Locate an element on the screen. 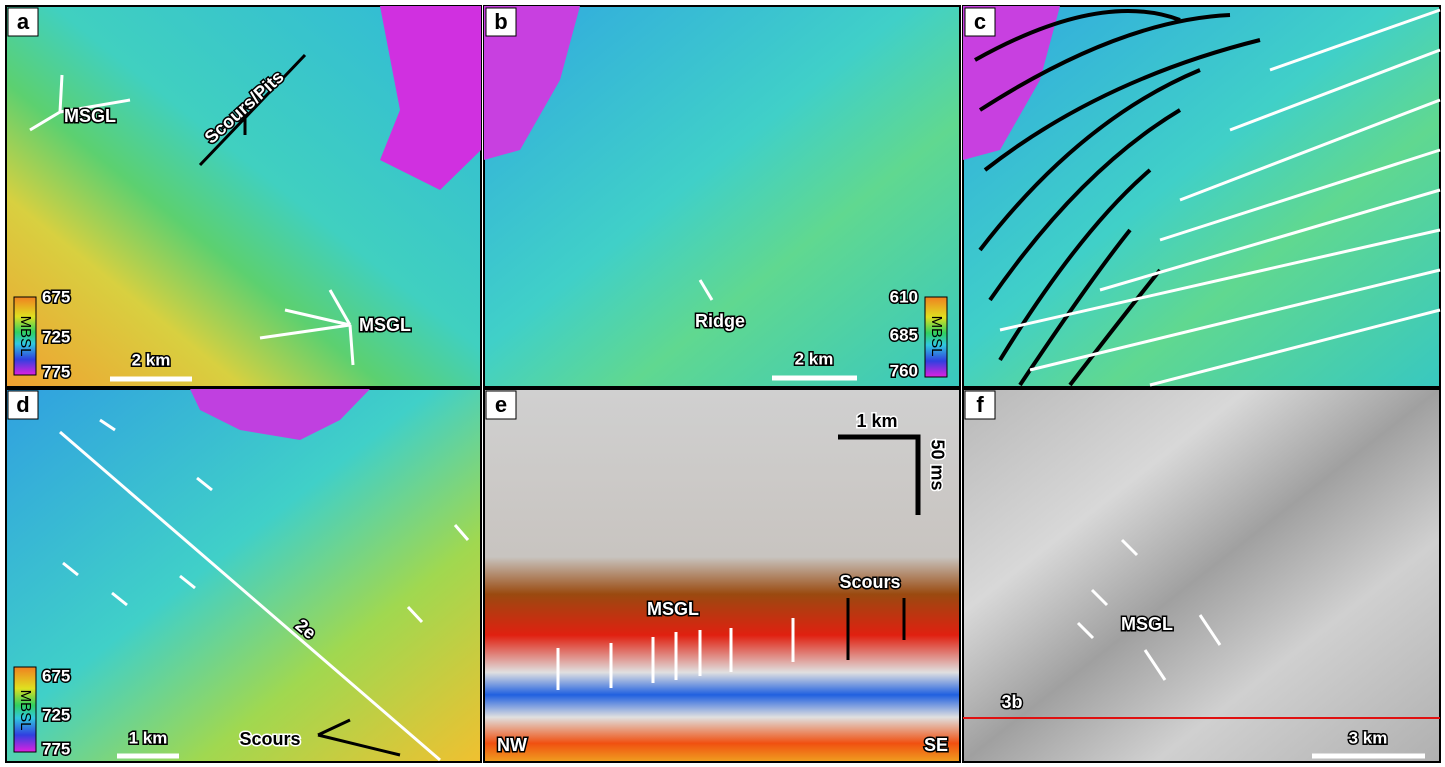 The width and height of the screenshot is (1445, 767). panel-label: c is located at coordinates (980, 21).